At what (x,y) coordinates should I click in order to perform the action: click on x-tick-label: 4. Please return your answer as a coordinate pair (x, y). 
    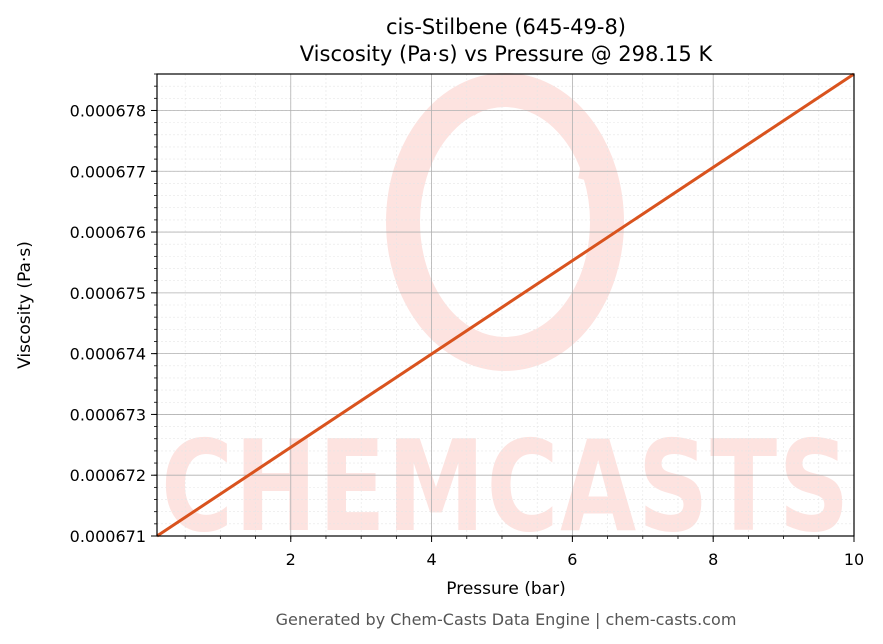
    Looking at the image, I should click on (431, 559).